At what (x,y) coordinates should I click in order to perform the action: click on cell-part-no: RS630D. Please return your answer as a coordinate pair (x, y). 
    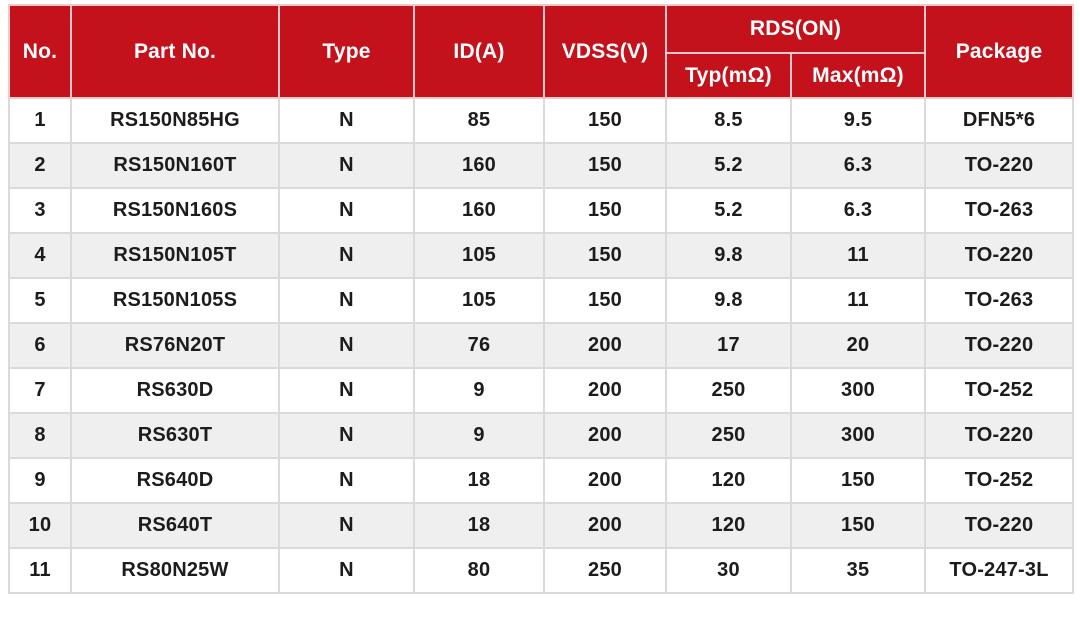
    Looking at the image, I should click on (175, 390).